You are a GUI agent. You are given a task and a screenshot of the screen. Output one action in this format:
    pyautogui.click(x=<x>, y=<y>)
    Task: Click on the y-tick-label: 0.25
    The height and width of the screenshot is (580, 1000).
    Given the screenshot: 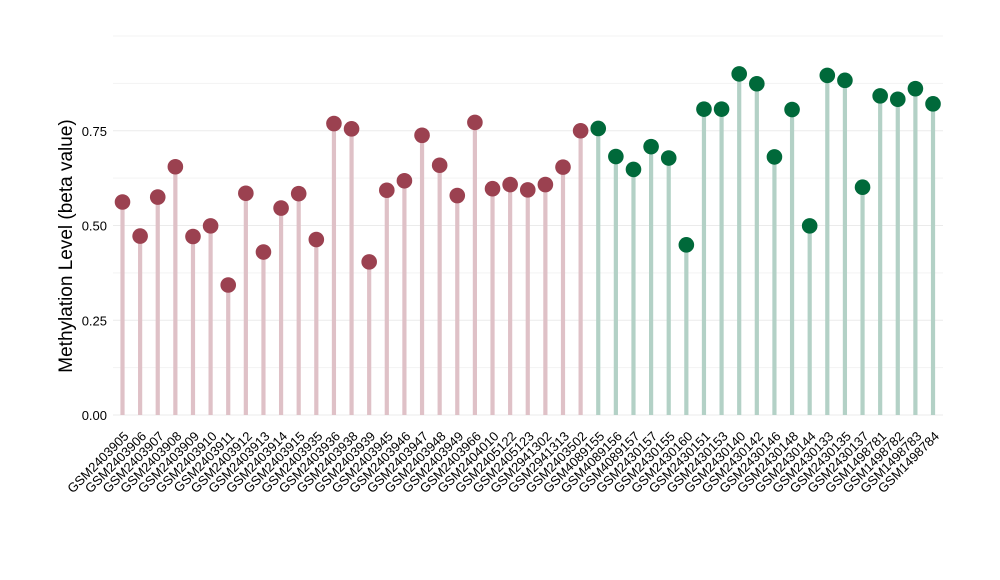 What is the action you would take?
    pyautogui.click(x=94, y=320)
    